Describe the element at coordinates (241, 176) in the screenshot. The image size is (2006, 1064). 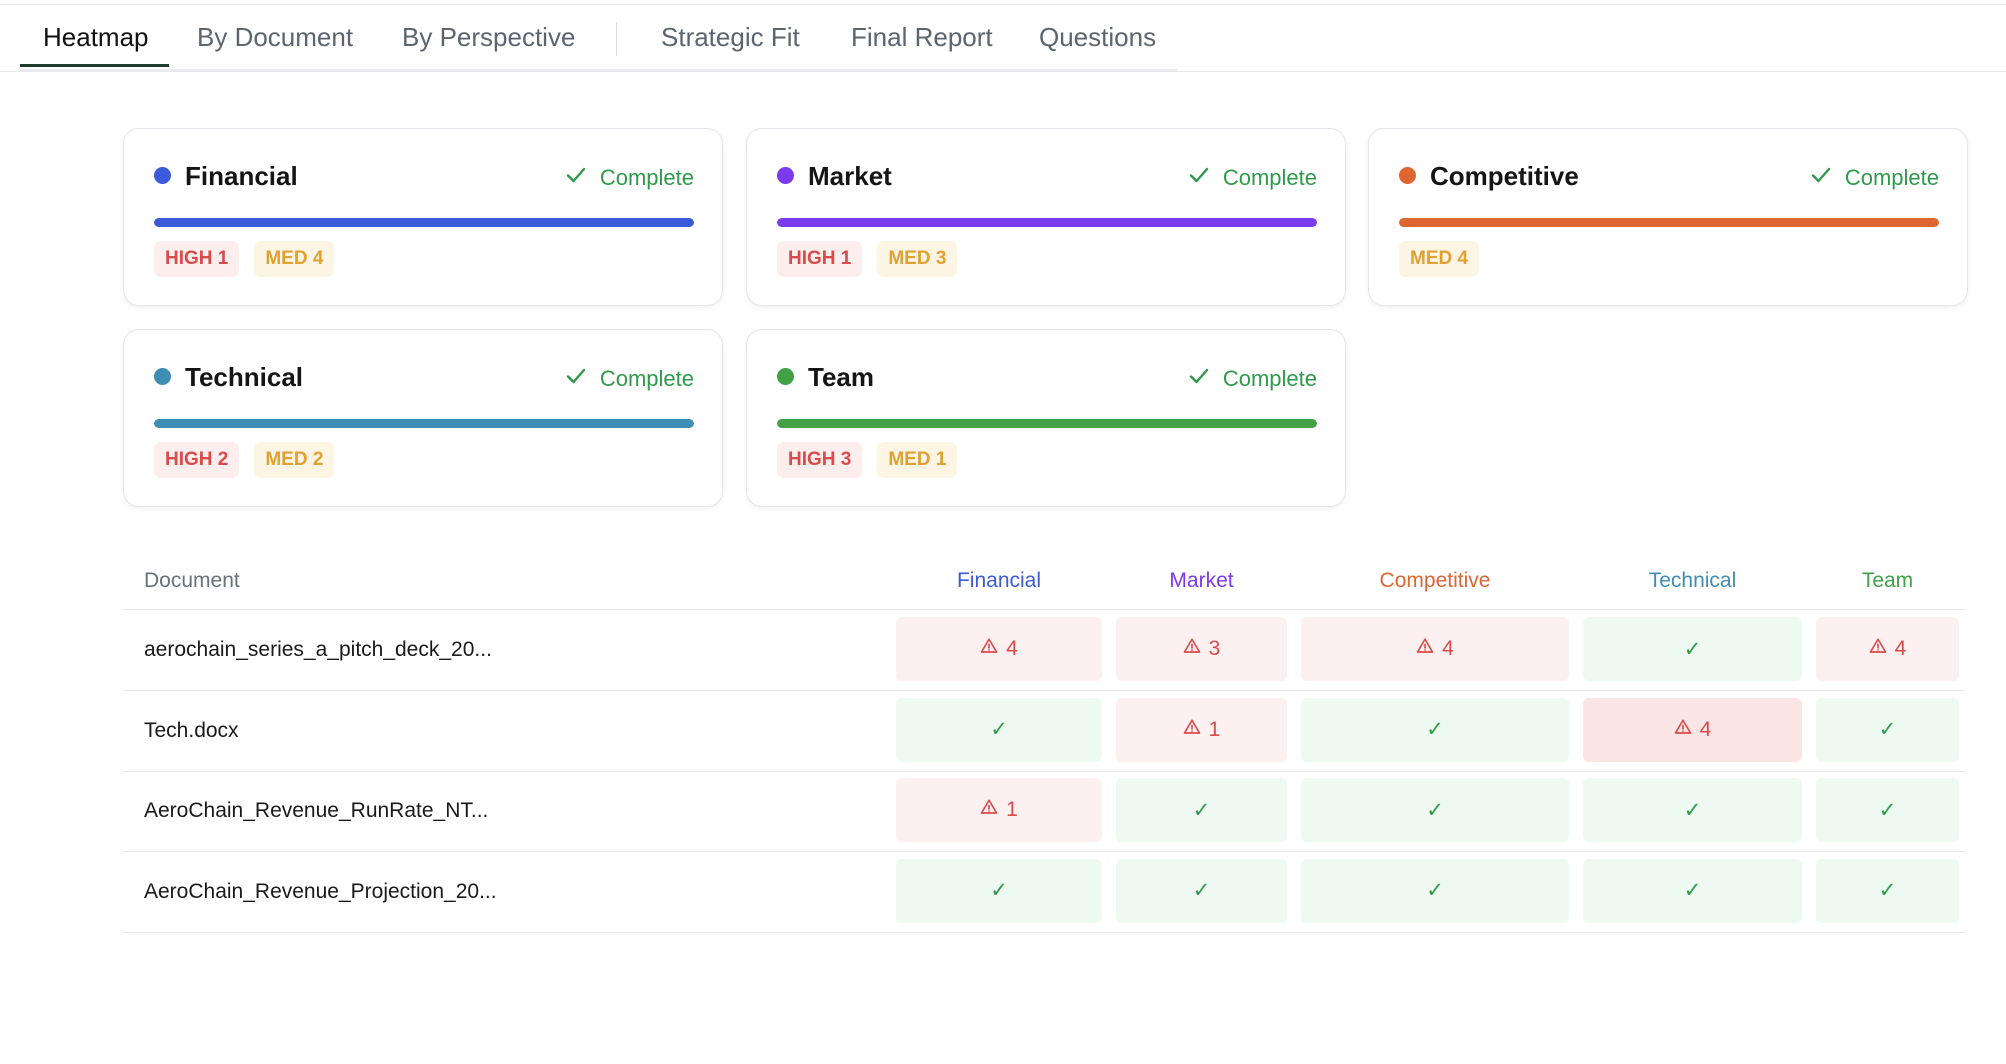
I see `card-title: Financial` at that location.